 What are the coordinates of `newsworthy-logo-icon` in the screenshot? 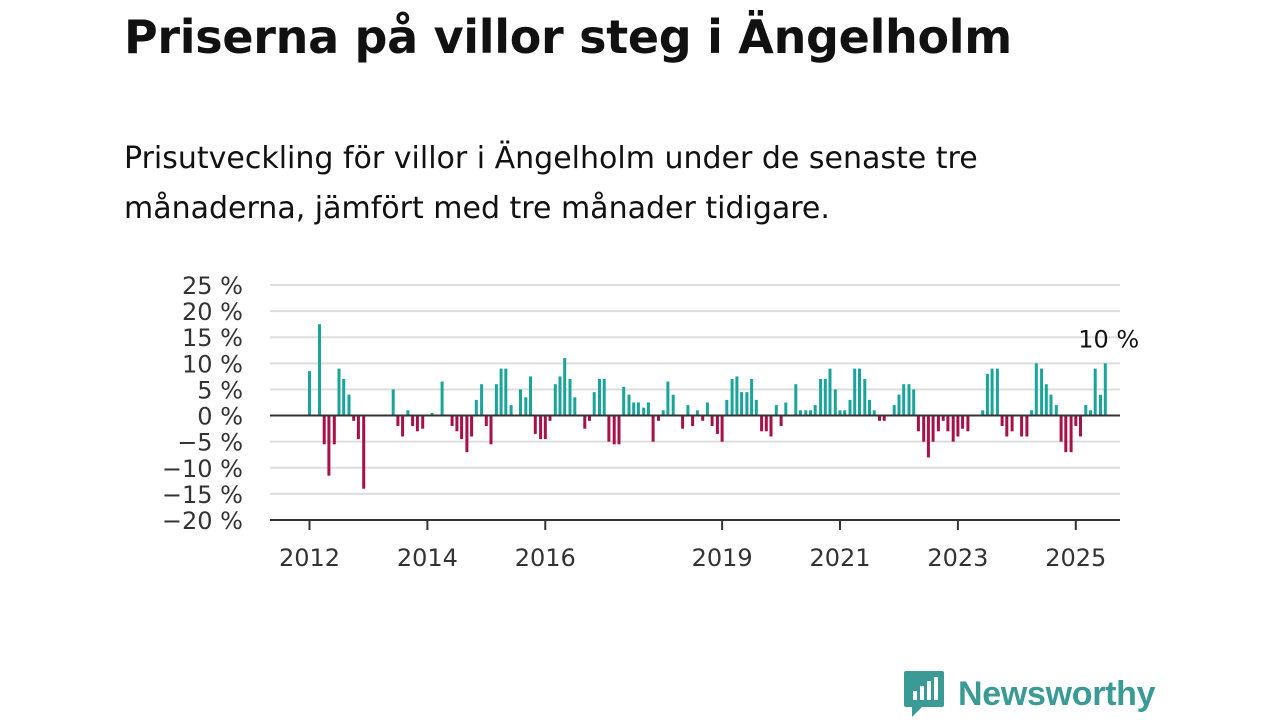 It's located at (924, 694).